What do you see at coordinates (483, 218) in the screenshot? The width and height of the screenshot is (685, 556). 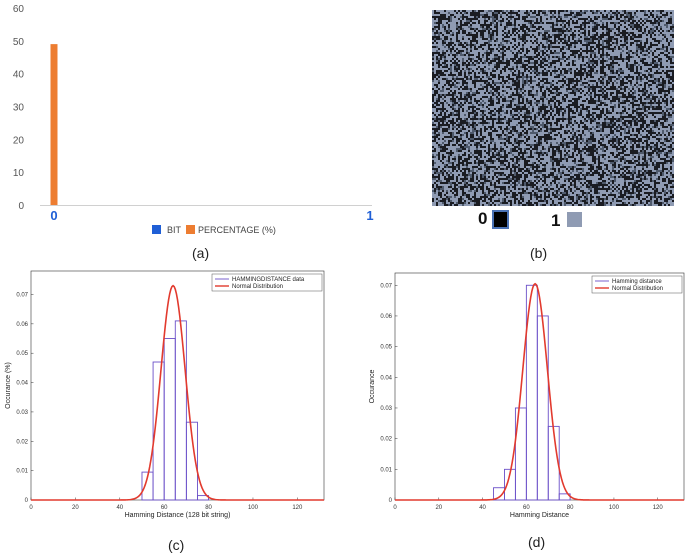 I see `legend-zero-label: 0` at bounding box center [483, 218].